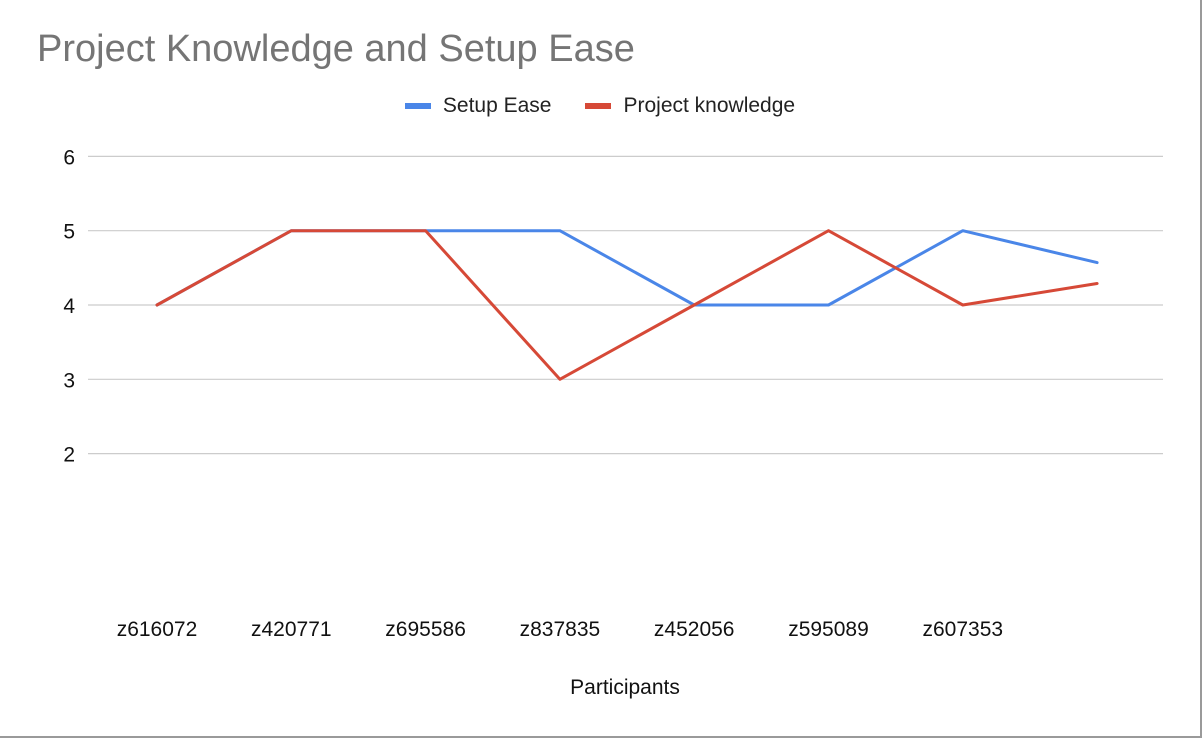  Describe the element at coordinates (69, 380) in the screenshot. I see `y-tick-label: 3` at that location.